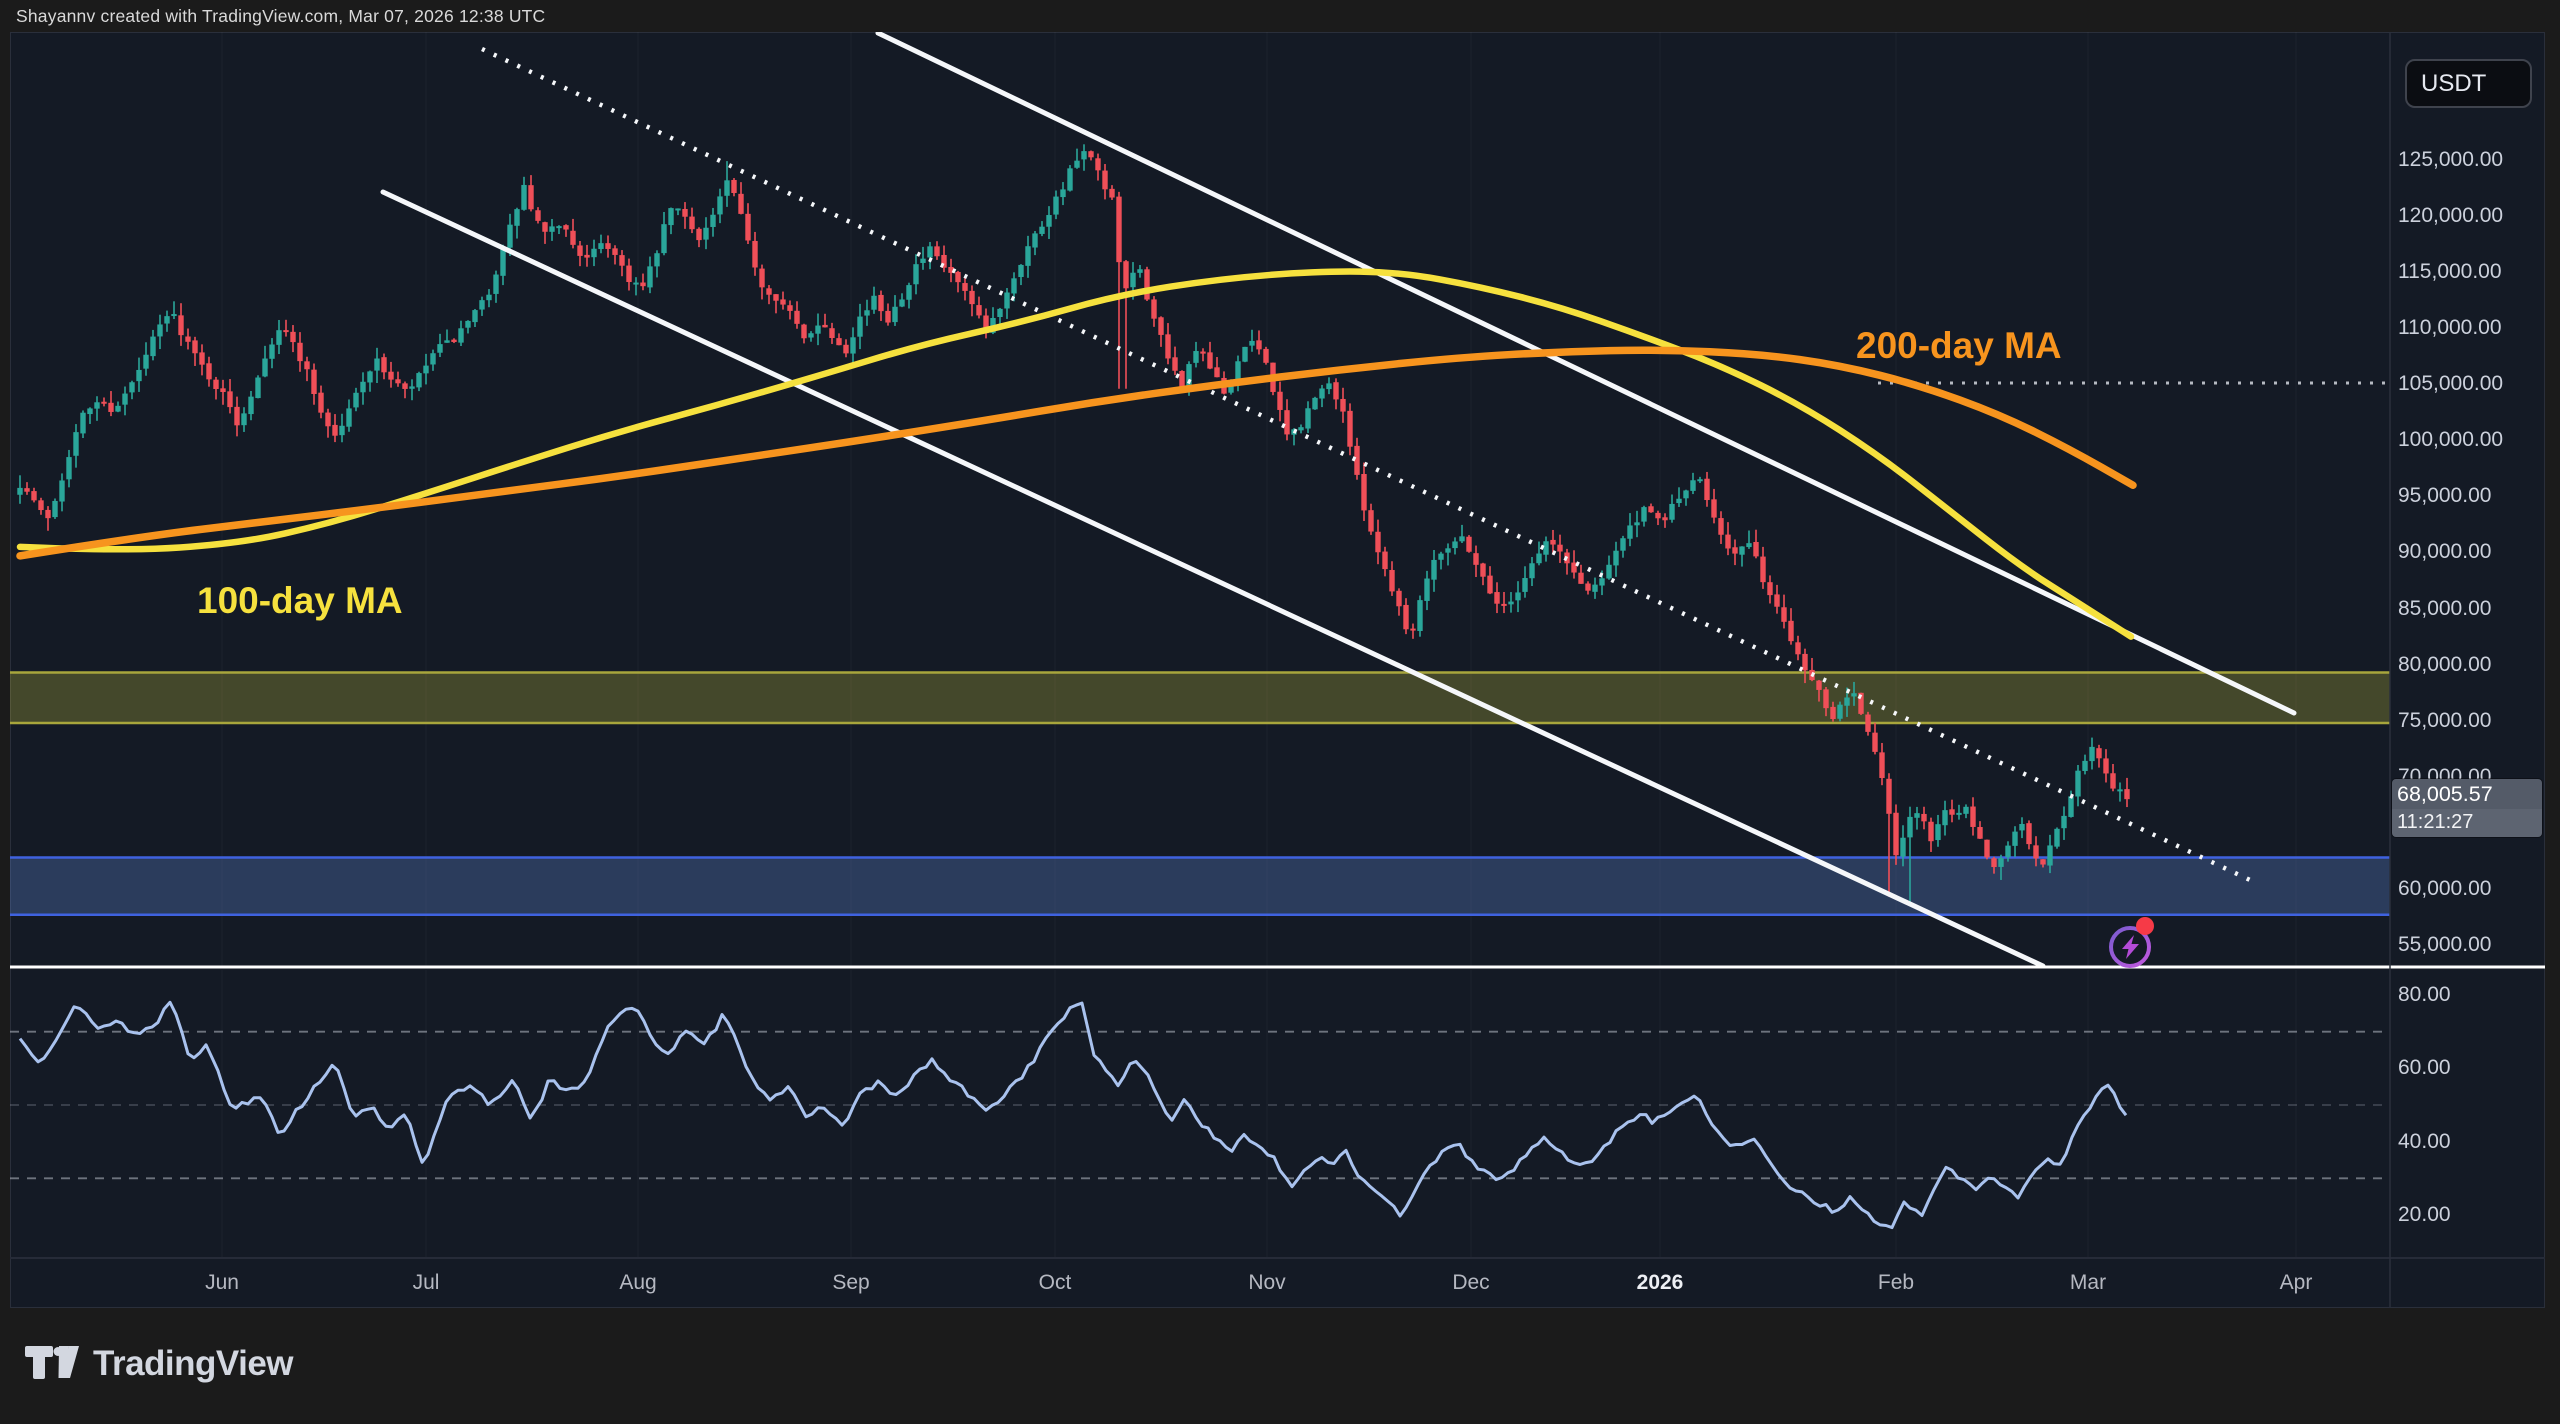 This screenshot has height=1424, width=2560. I want to click on time-axis-label: 2026, so click(1660, 1282).